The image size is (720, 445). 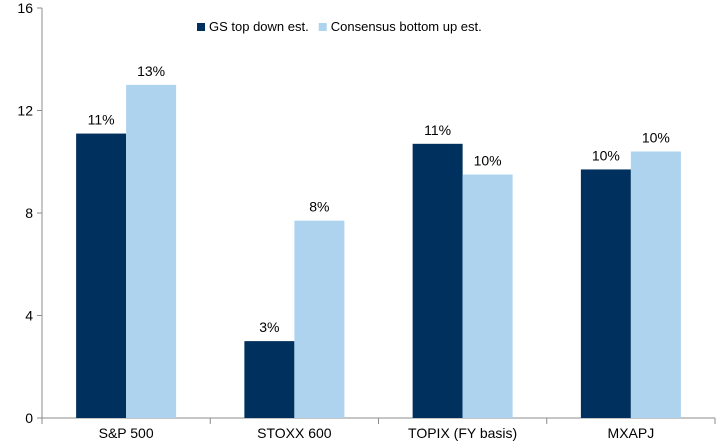 I want to click on x-category-label: STOXX 600, so click(x=294, y=433).